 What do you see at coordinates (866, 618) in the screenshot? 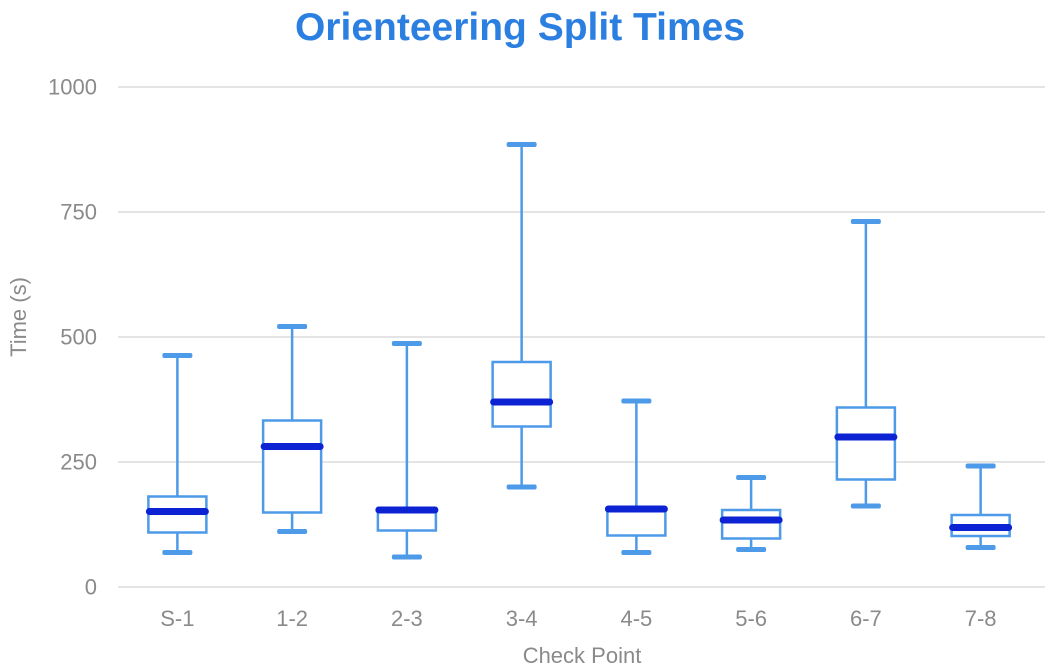
I see `x-tick-label-6-7: 6-7` at bounding box center [866, 618].